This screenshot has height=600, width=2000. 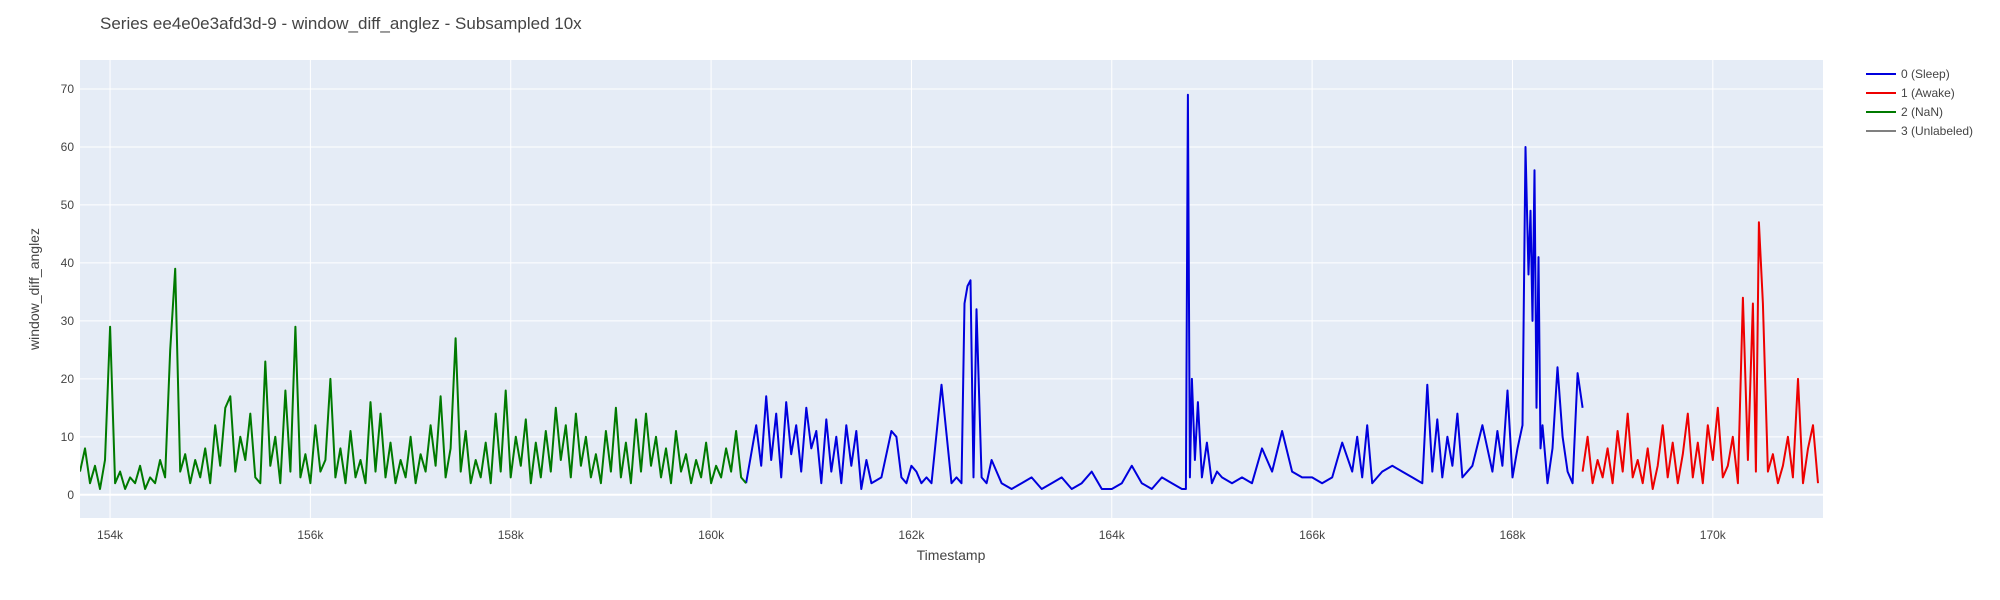 I want to click on x-axis-ticks: 154k 156k 158k 160k 162k 164k 166k 168k 170k, so click(x=912, y=535).